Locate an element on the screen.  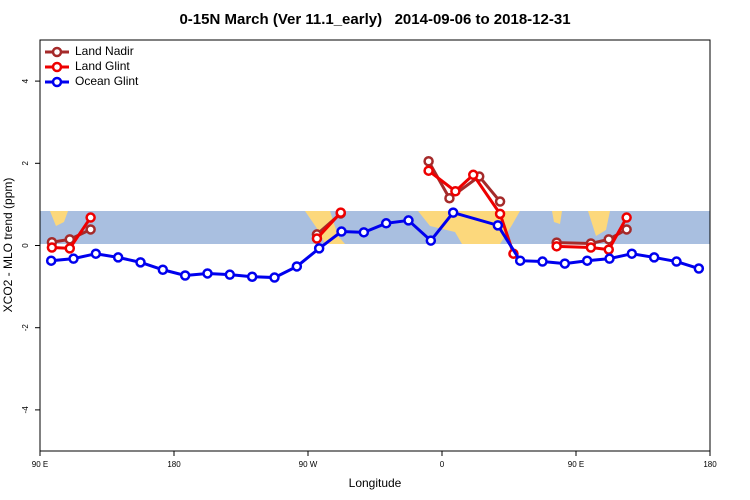
y-tick-label: 0 is located at coordinates (25, 245).